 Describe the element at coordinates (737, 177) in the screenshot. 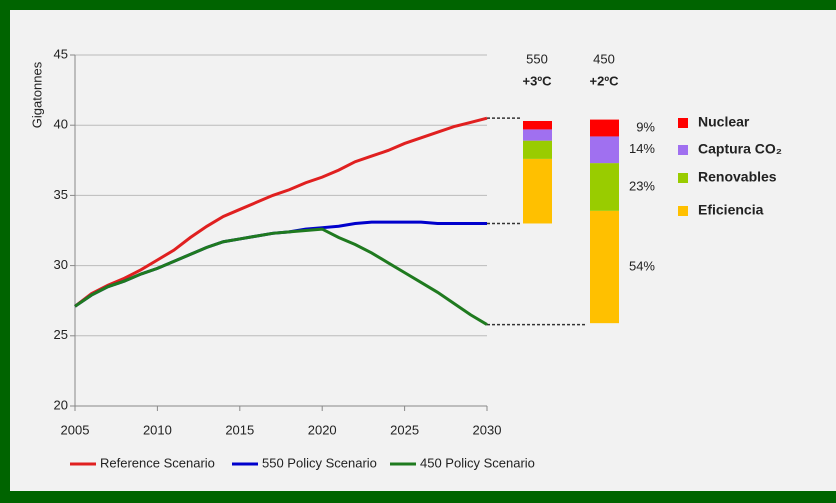

I see `legend-label: Renovables` at that location.